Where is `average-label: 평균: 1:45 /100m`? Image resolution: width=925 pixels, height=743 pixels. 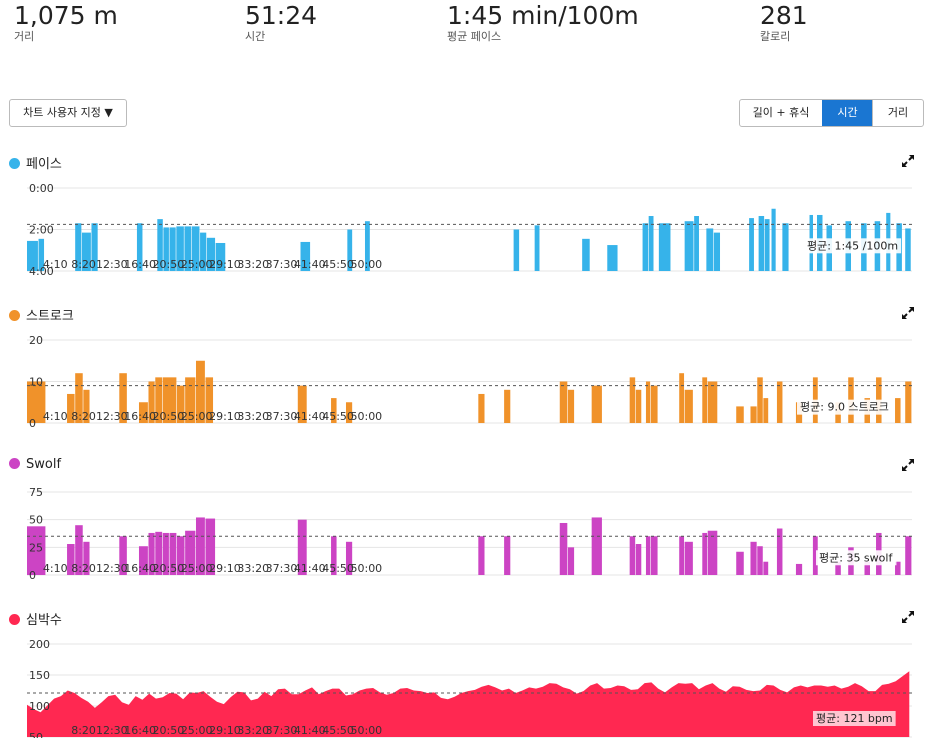
average-label: 평균: 1:45 /100m is located at coordinates (852, 245).